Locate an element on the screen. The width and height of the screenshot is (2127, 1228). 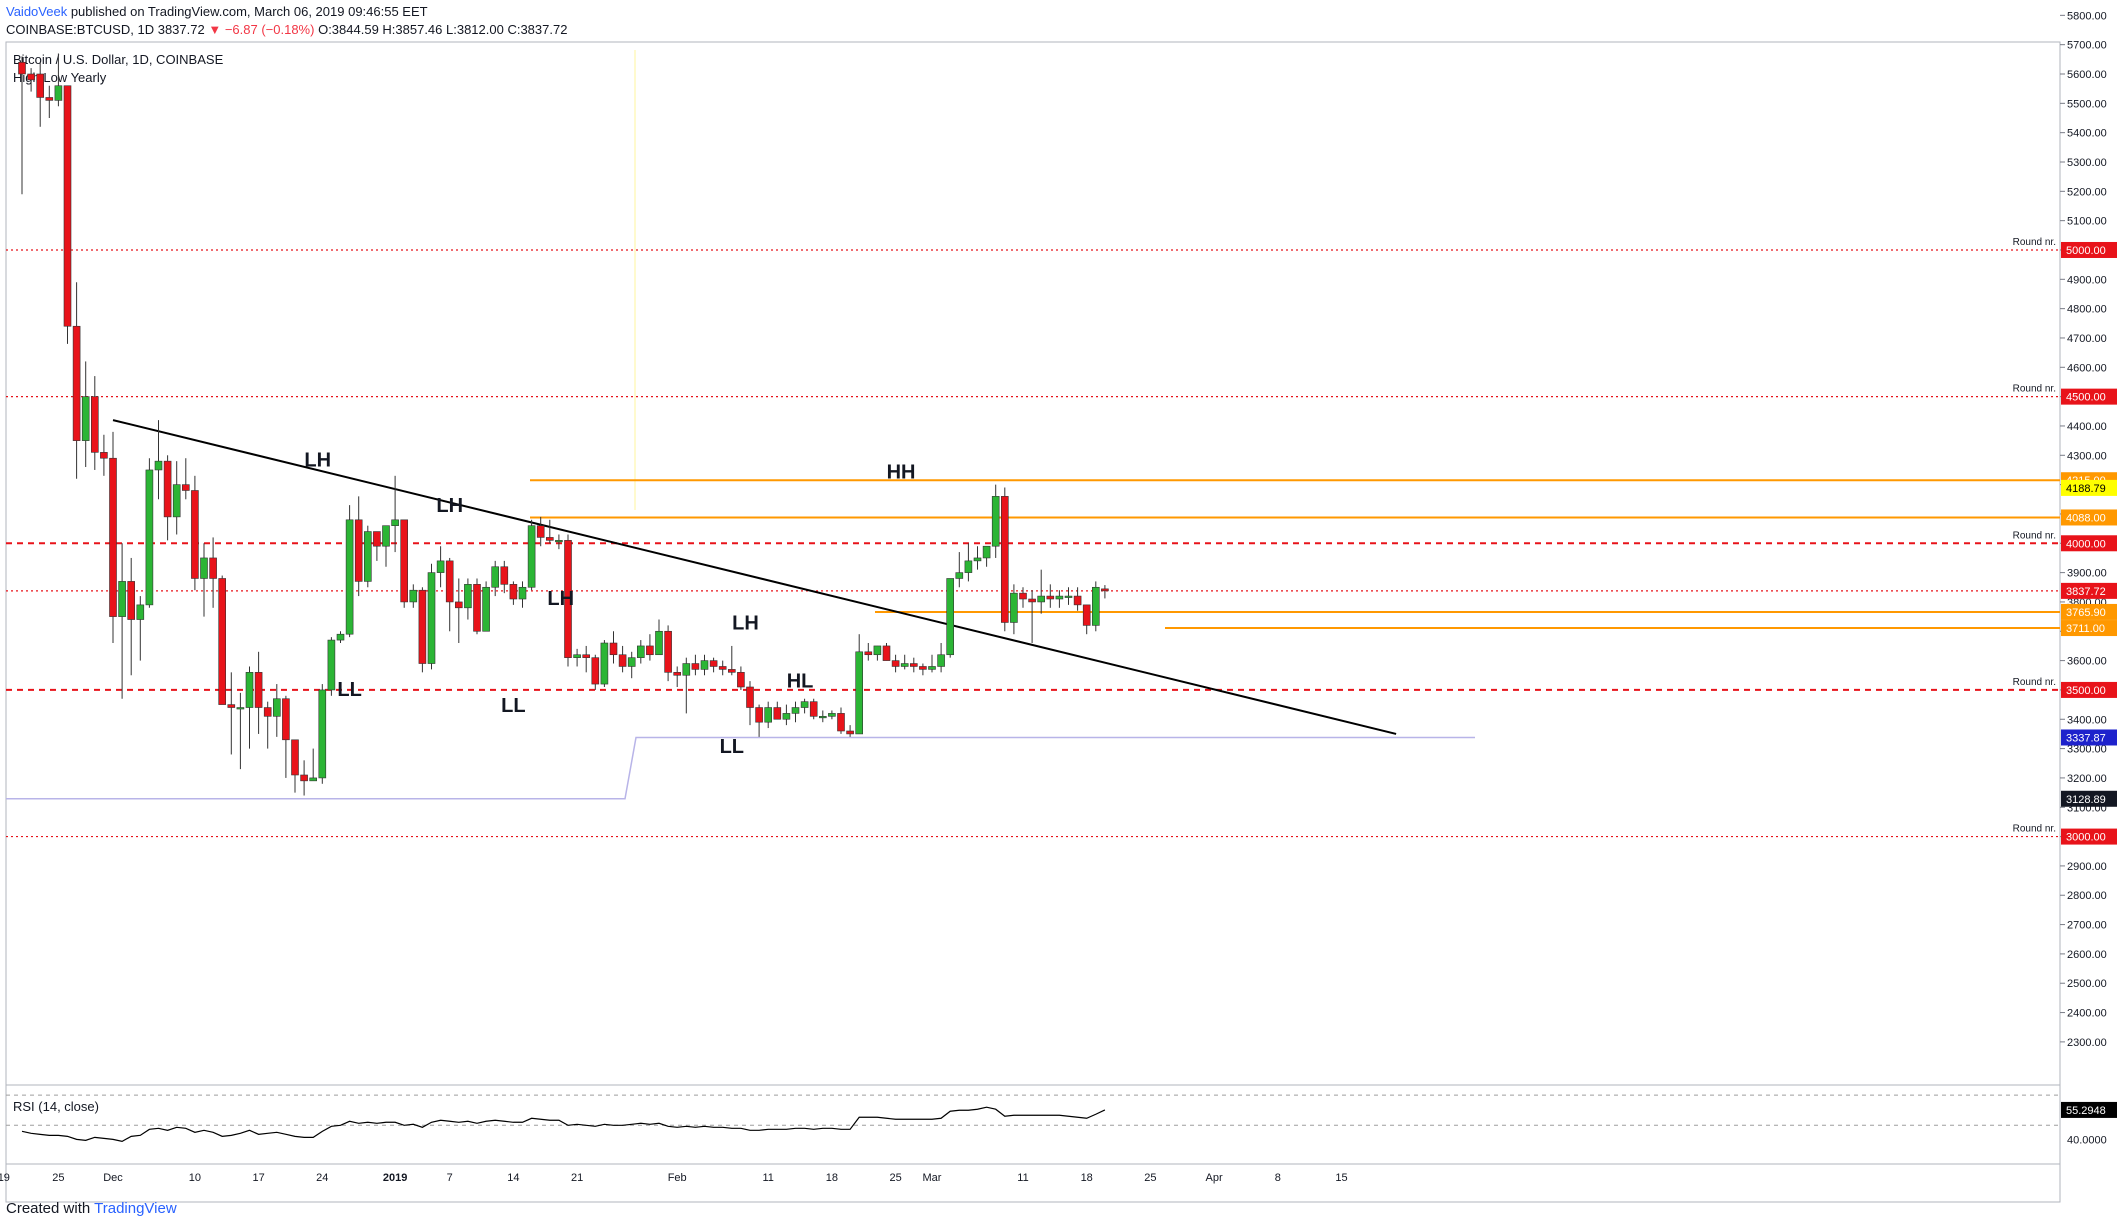
symbol-label: COINBASE:BTCUSD, 1D is located at coordinates (80, 29).